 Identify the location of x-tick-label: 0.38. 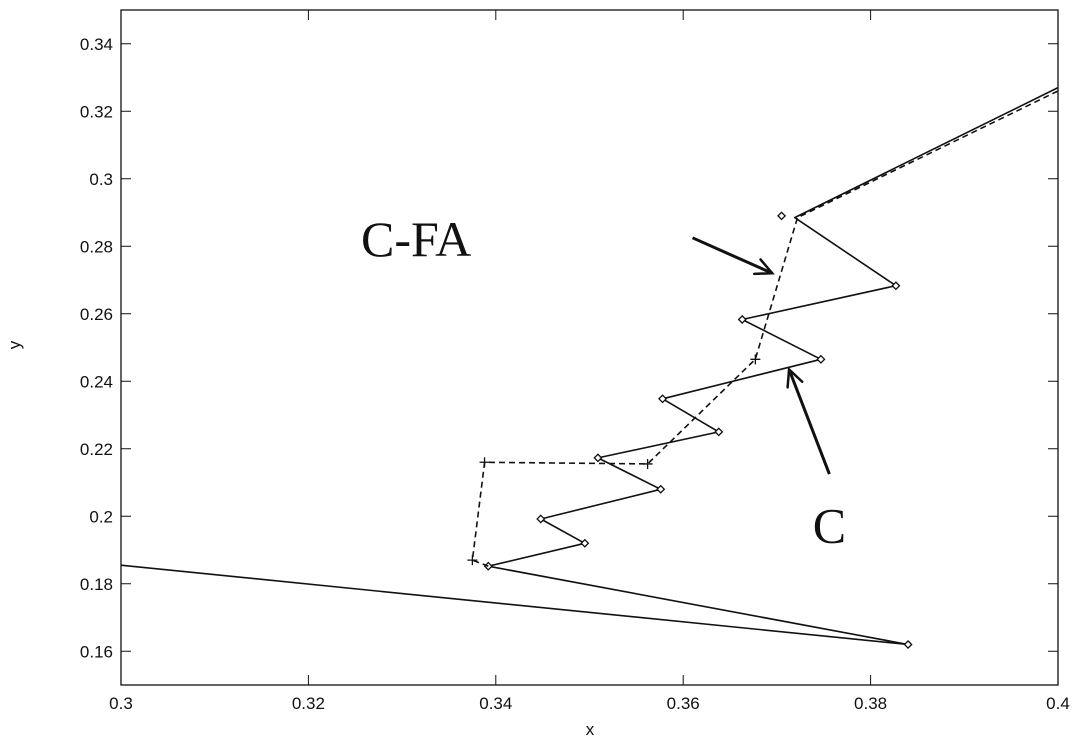
(870, 703).